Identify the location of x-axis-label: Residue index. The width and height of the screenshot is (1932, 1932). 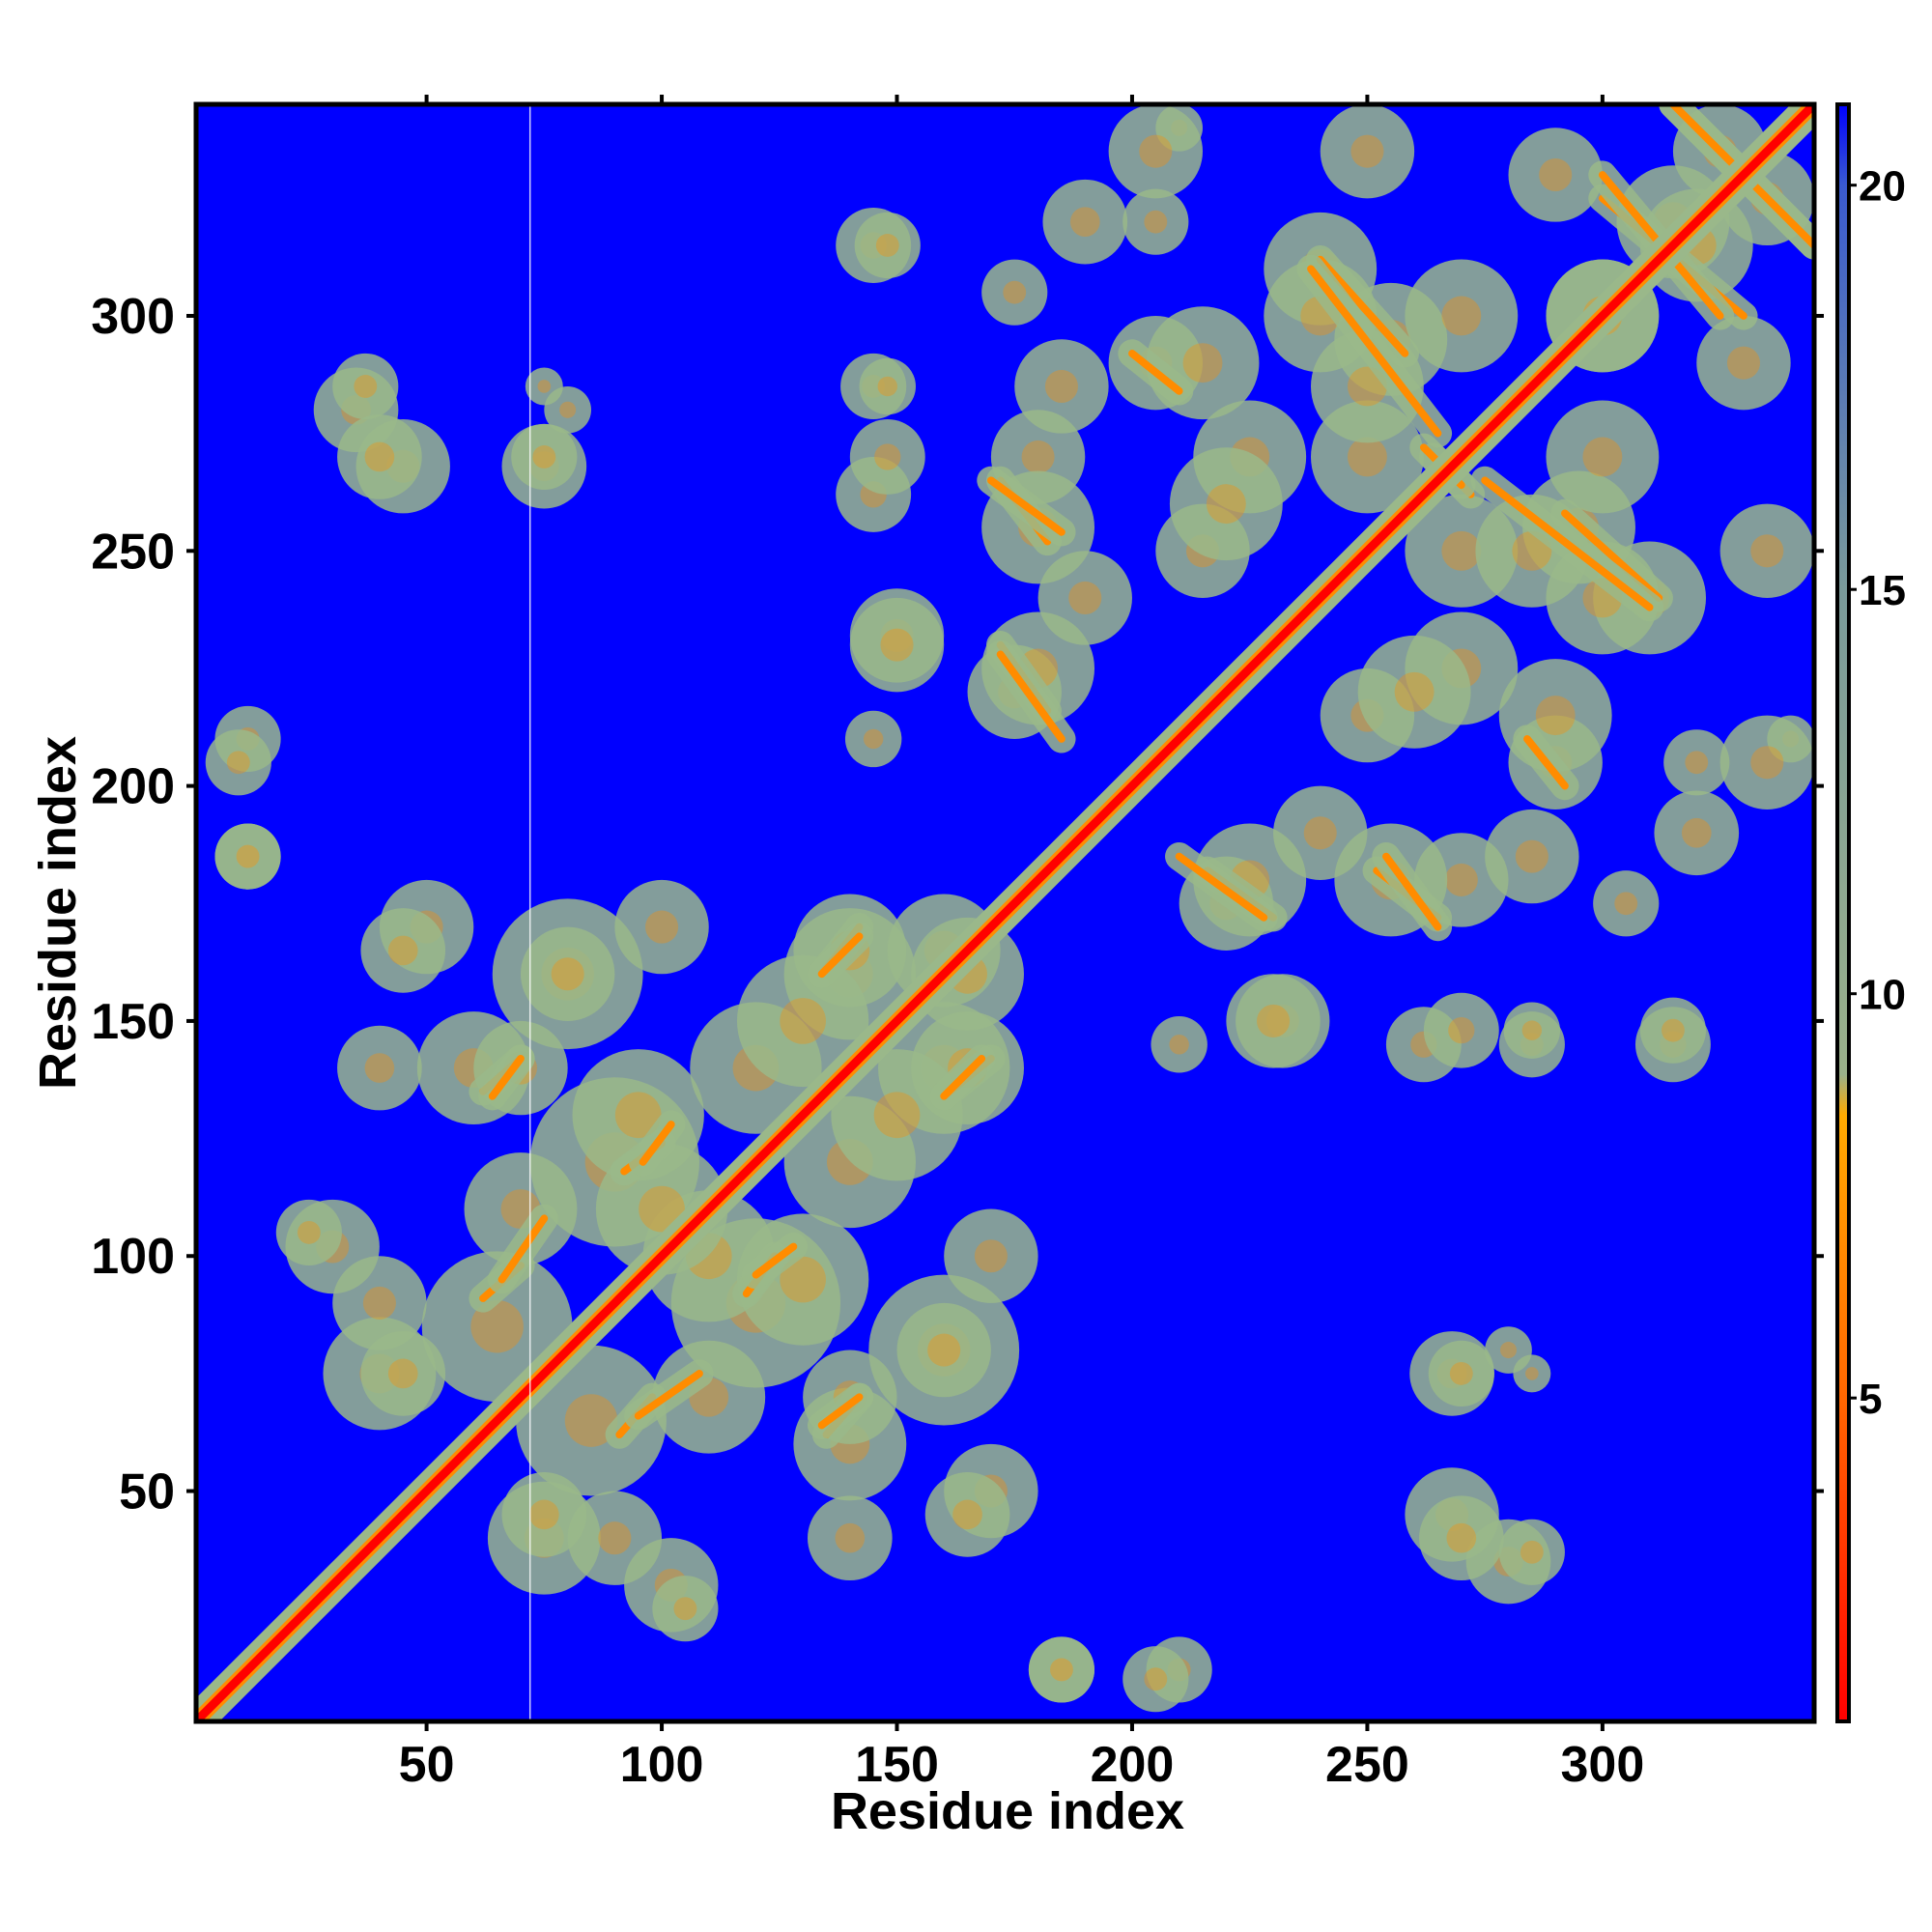
(1008, 1811).